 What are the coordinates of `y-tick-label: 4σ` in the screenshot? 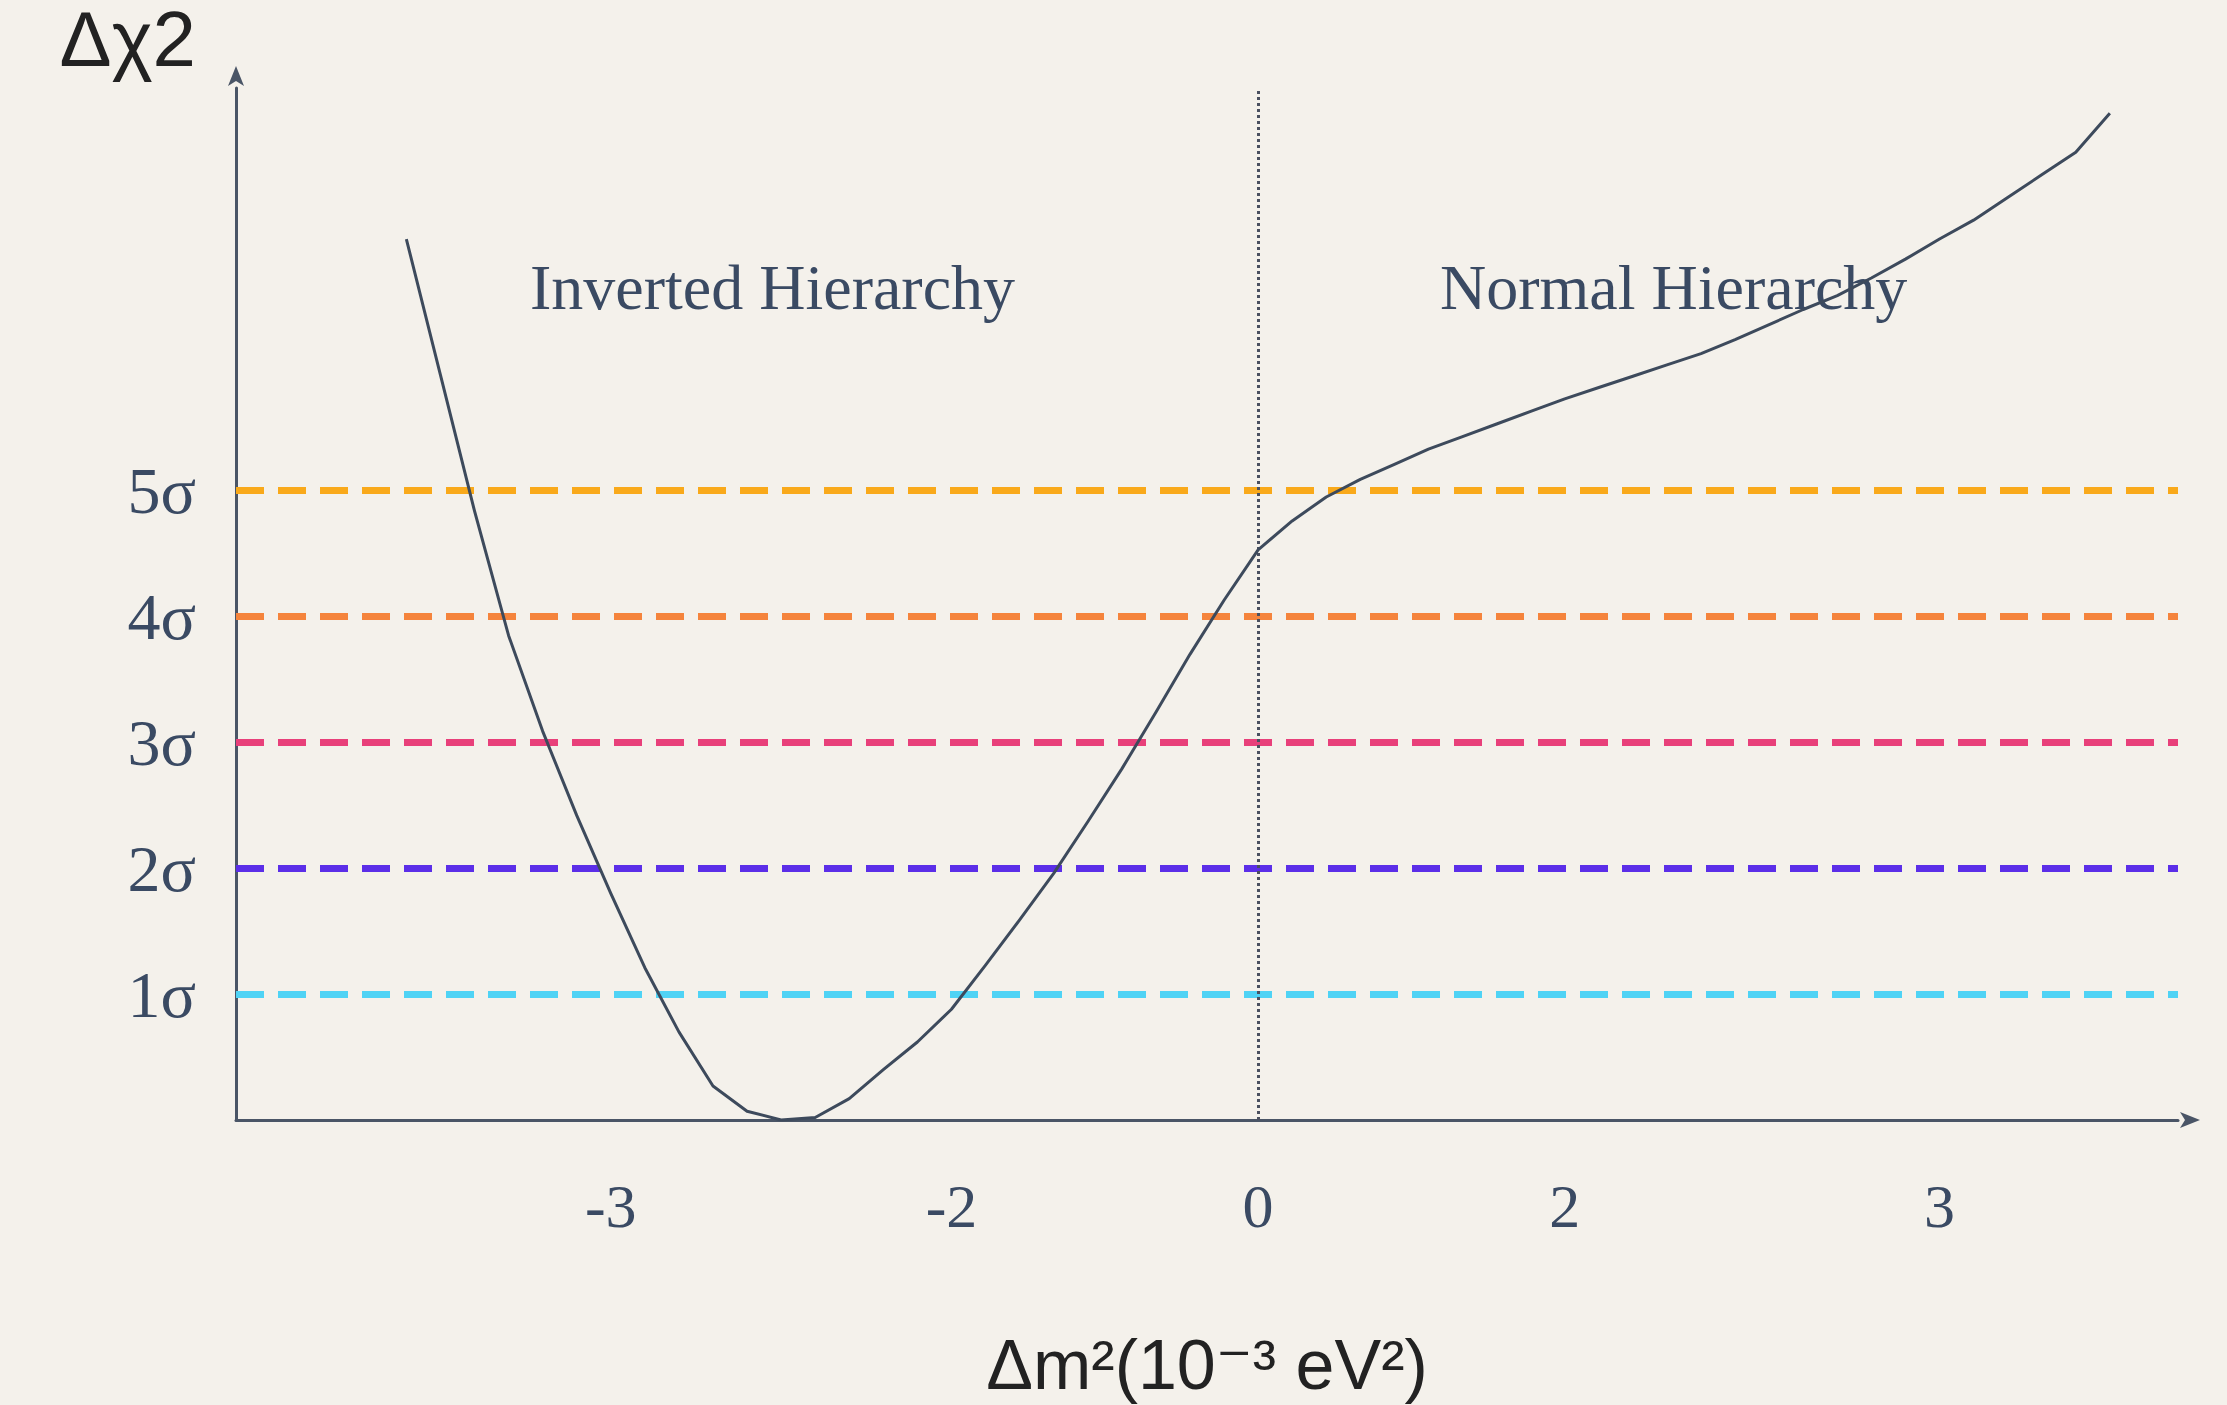 It's located at (161, 617).